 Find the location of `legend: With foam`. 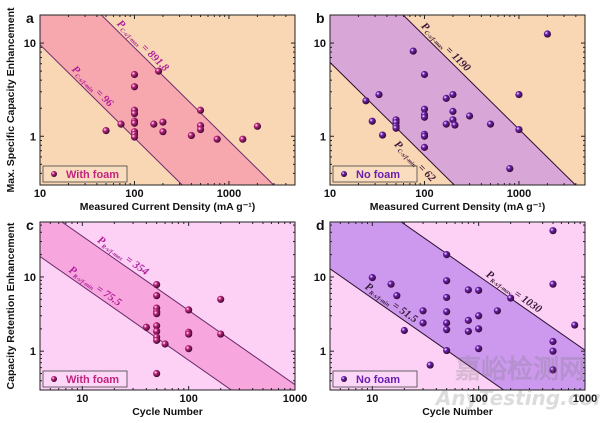

legend: With foam is located at coordinates (85, 174).